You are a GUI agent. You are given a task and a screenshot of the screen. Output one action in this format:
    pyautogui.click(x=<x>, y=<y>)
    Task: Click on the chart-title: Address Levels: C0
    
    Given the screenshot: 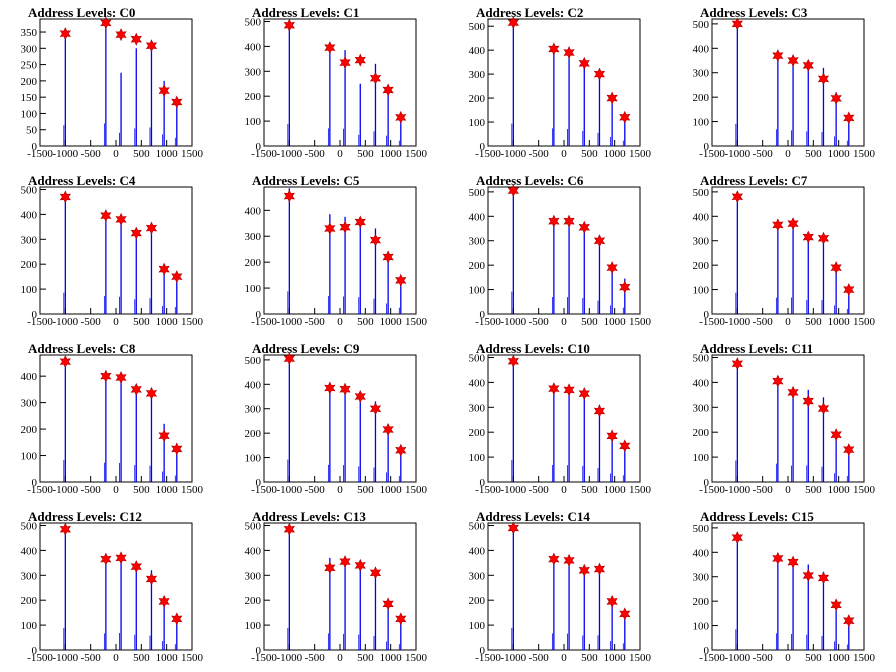 What is the action you would take?
    pyautogui.click(x=82, y=12)
    